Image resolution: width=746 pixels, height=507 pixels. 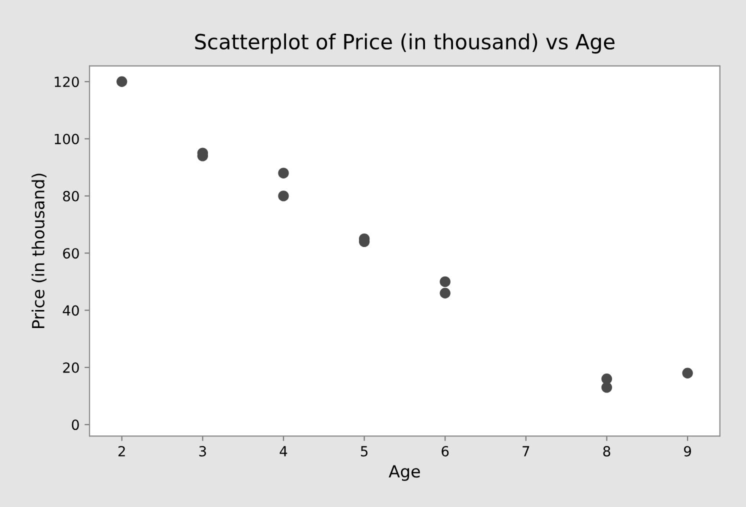 I want to click on y-tick-label: 120, so click(x=66, y=82).